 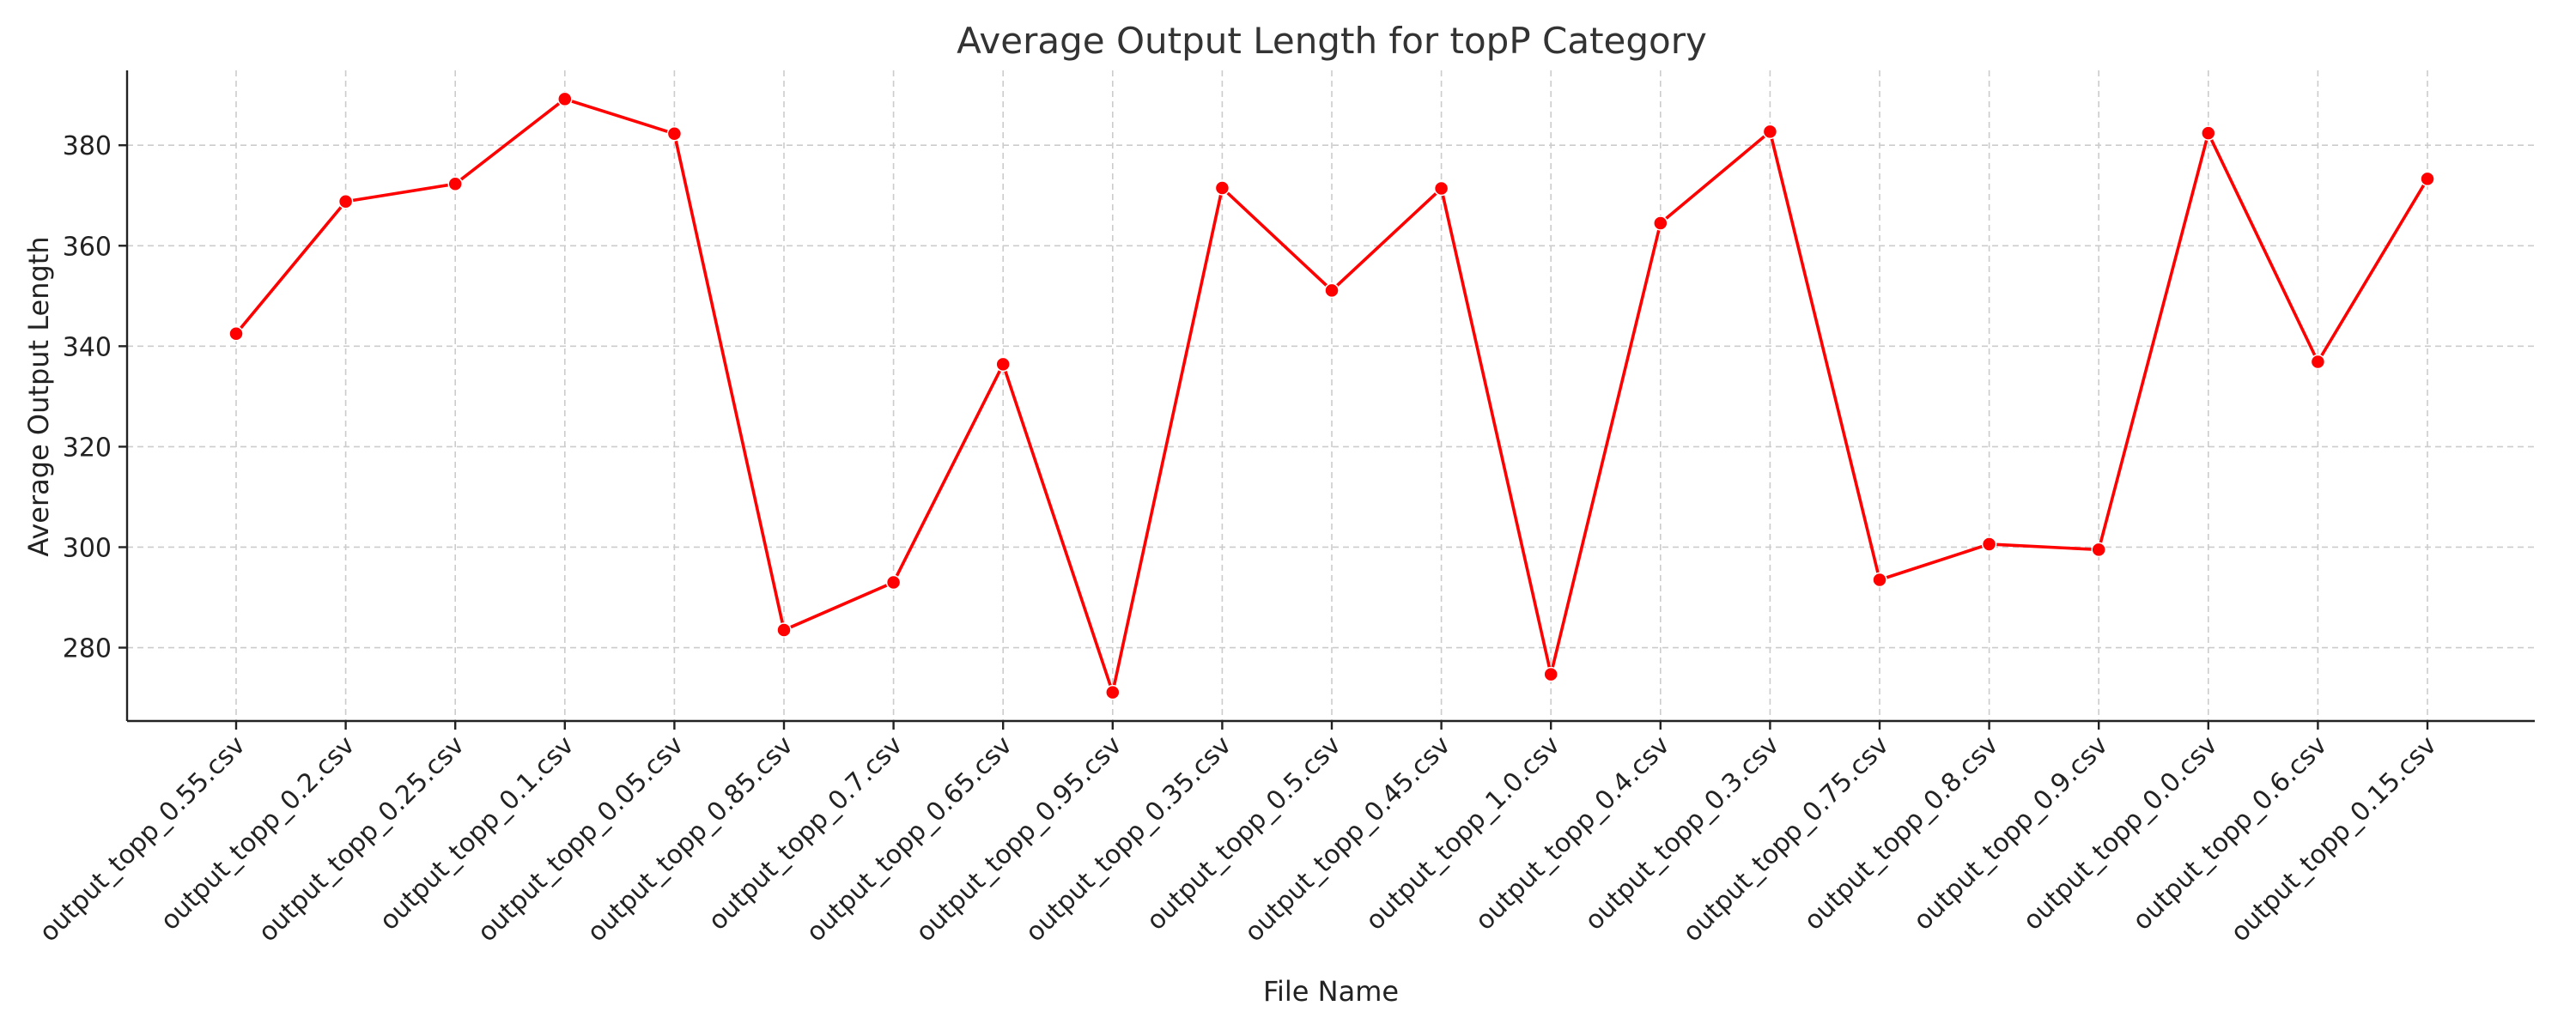 What do you see at coordinates (1332, 41) in the screenshot?
I see `chart-title: Average Output Length for topP Category` at bounding box center [1332, 41].